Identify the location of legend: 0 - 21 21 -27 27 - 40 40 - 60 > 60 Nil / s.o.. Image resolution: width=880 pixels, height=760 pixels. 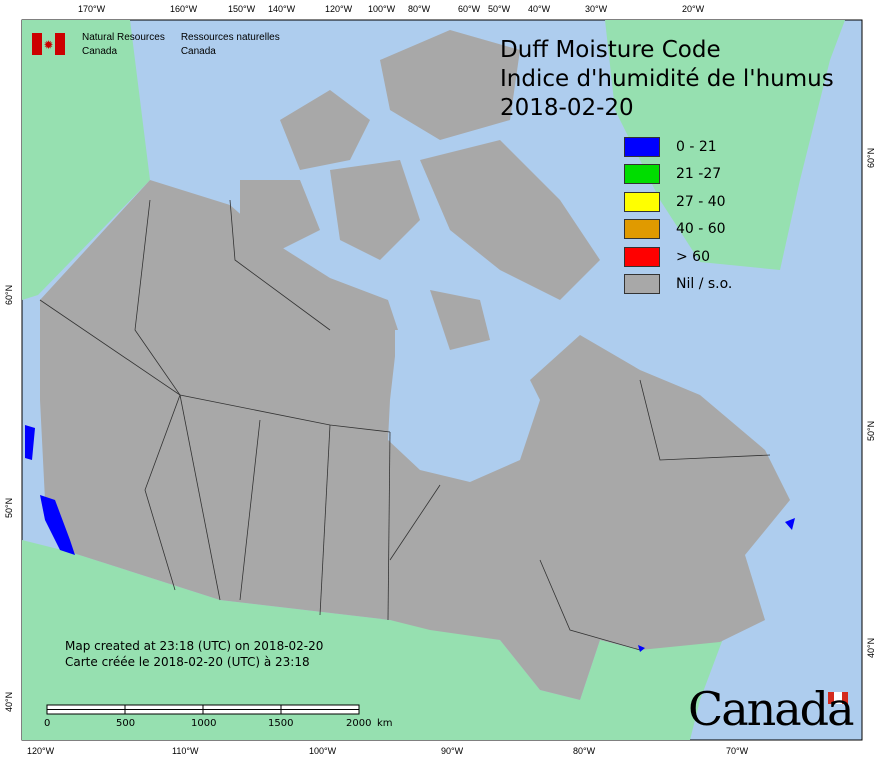
(678, 215).